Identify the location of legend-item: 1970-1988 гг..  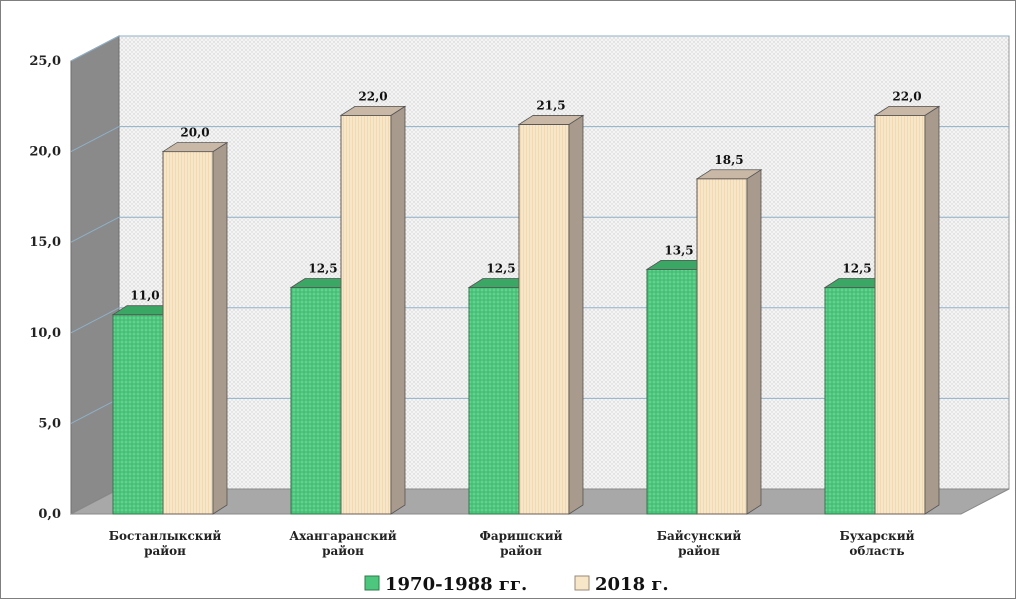
(445, 584).